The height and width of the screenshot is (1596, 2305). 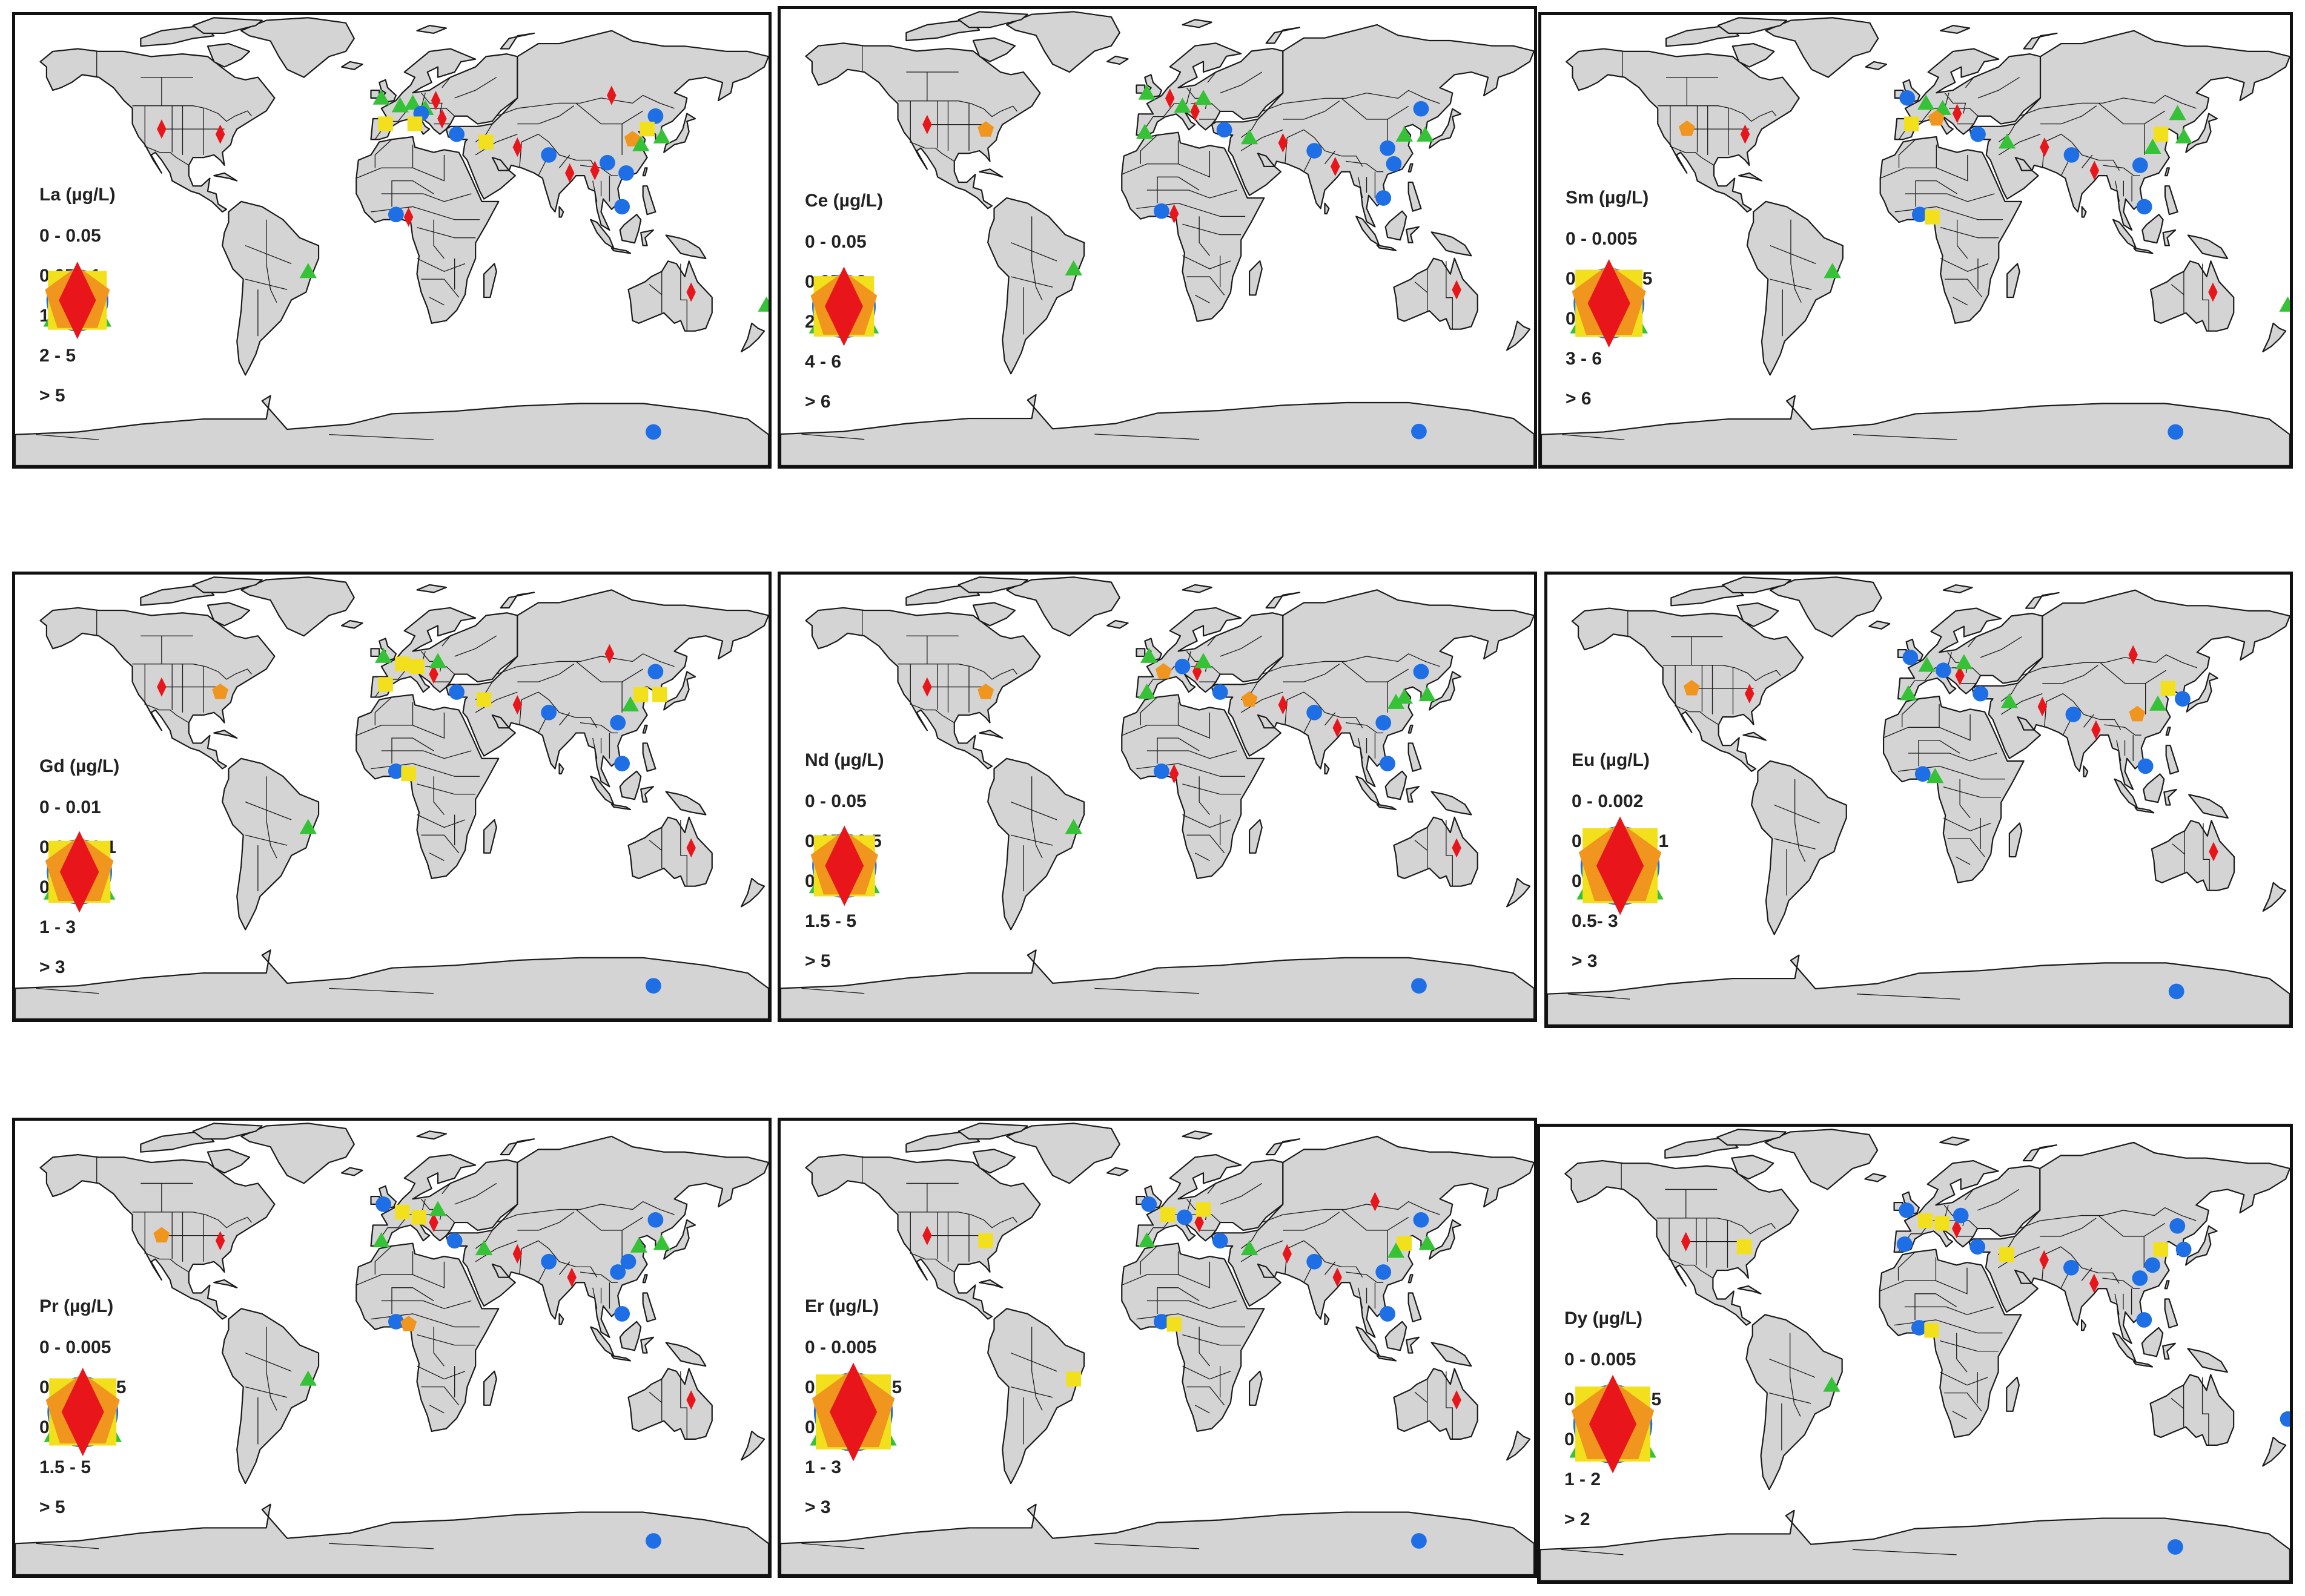 I want to click on sulawesi-landmass, so click(x=1413, y=234).